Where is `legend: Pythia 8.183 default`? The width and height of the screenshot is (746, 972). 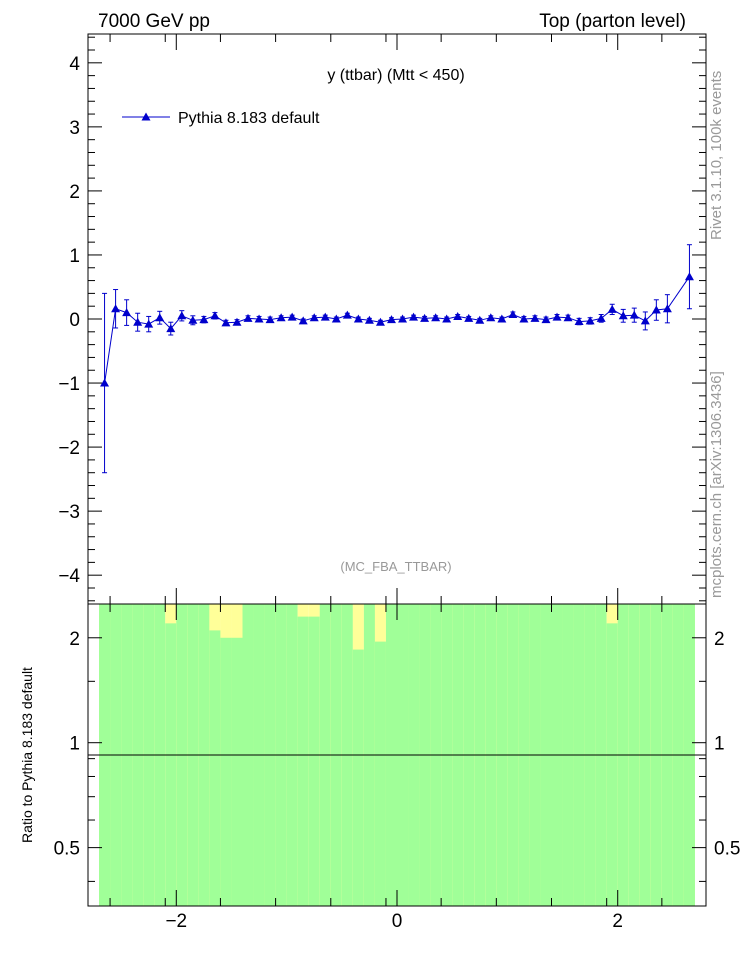
legend: Pythia 8.183 default is located at coordinates (221, 118).